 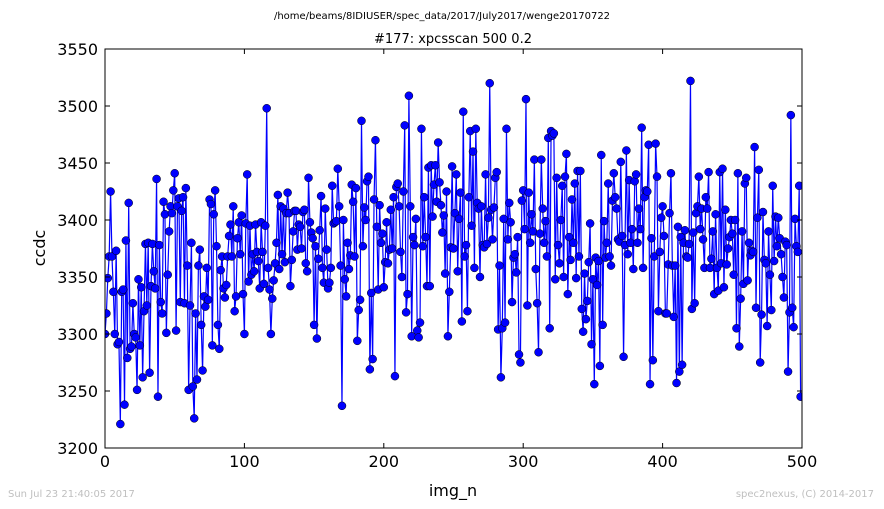 I want to click on x-tick-label: 100, so click(x=244, y=461).